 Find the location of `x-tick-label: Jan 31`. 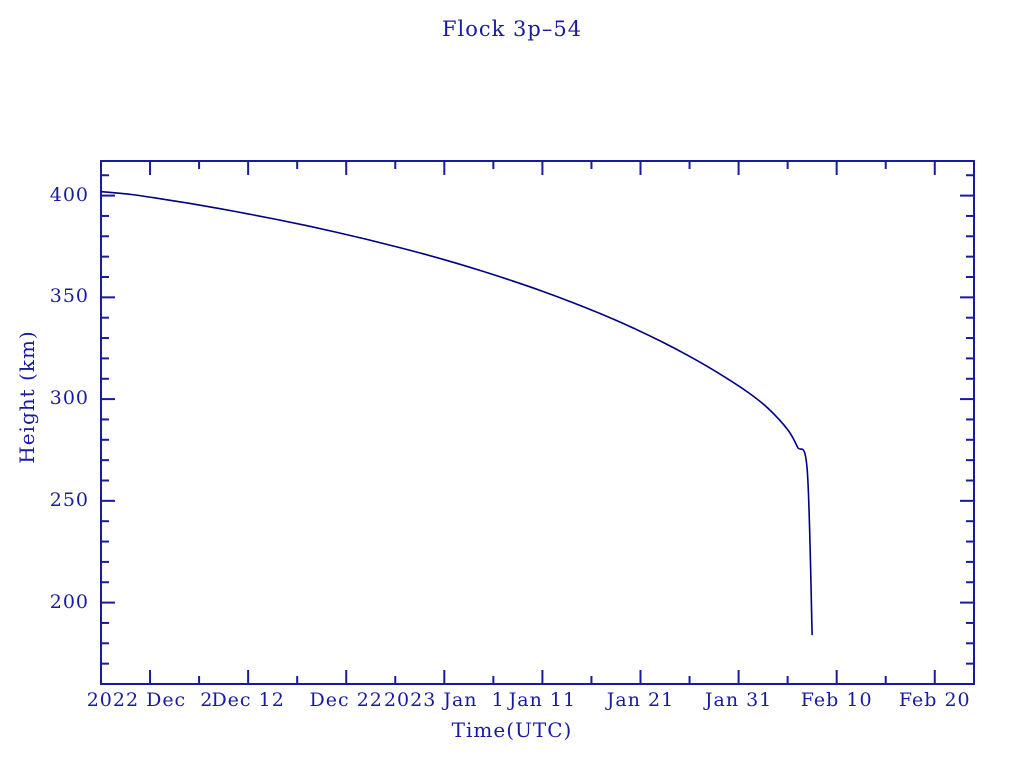

x-tick-label: Jan 31 is located at coordinates (738, 700).